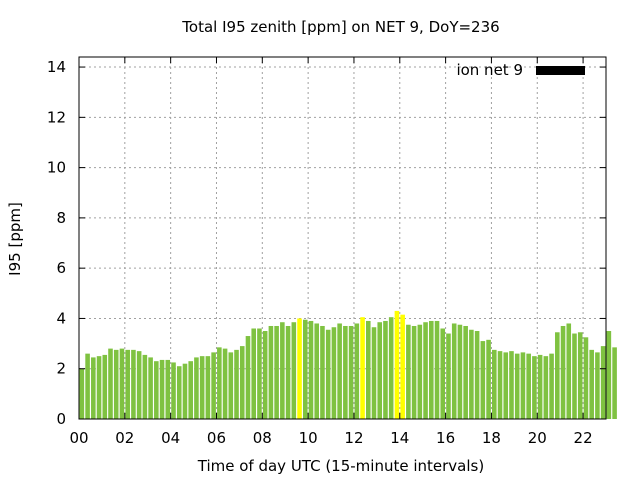  What do you see at coordinates (399, 438) in the screenshot?
I see `x-tick-label: 14` at bounding box center [399, 438].